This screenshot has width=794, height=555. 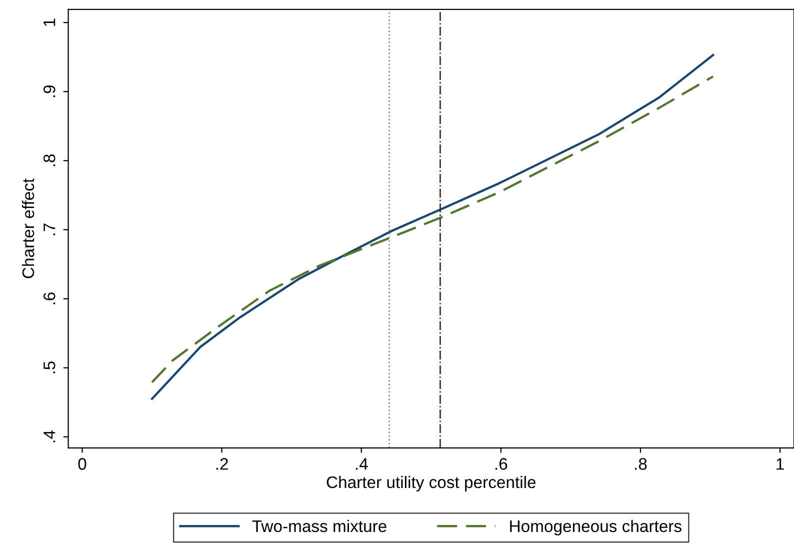 What do you see at coordinates (50, 436) in the screenshot?
I see `y-tick-label: .4` at bounding box center [50, 436].